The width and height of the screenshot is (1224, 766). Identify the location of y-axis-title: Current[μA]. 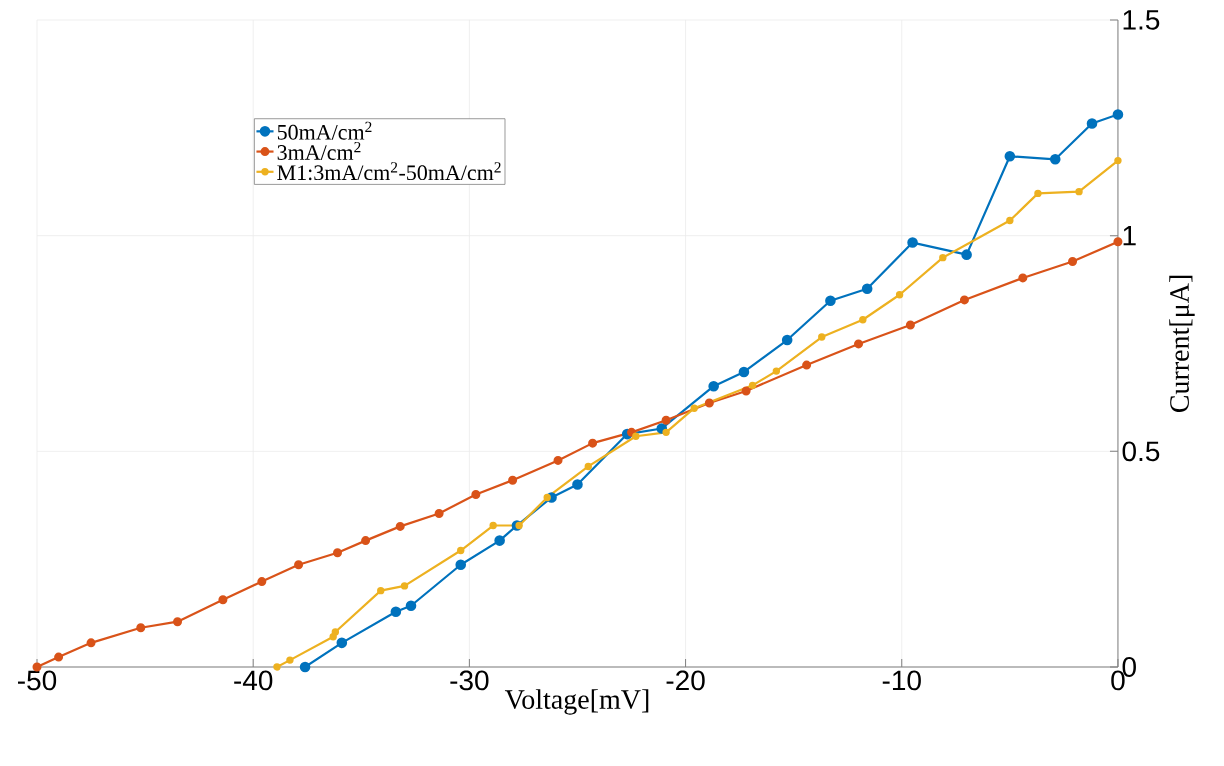
(1182, 344).